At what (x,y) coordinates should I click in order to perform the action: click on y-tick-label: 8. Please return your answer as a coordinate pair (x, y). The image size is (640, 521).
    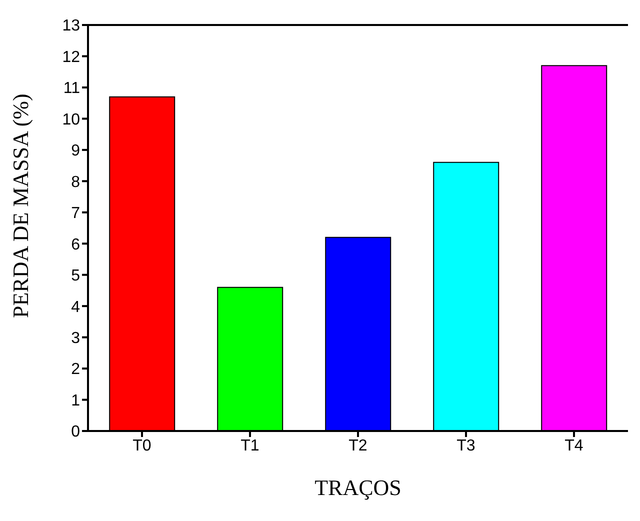
    Looking at the image, I should click on (75, 182).